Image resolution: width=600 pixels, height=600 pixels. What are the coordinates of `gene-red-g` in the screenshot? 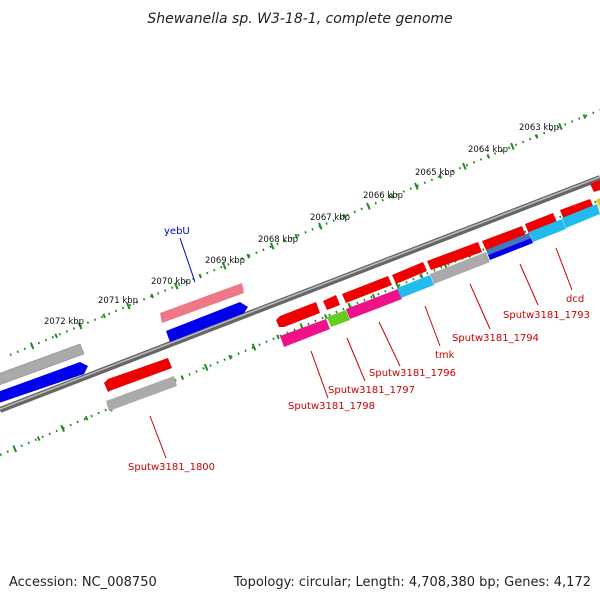 It's located at (541, 223).